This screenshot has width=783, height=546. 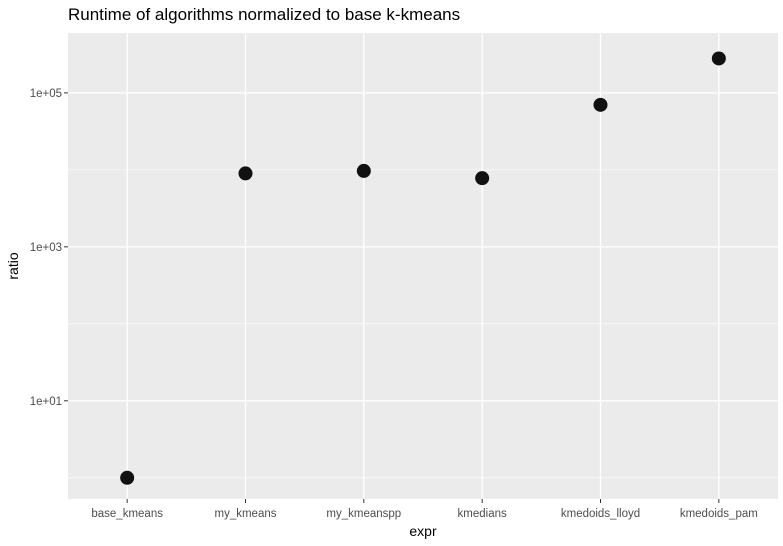 I want to click on y-tick-label: 1e+01, so click(x=46, y=402).